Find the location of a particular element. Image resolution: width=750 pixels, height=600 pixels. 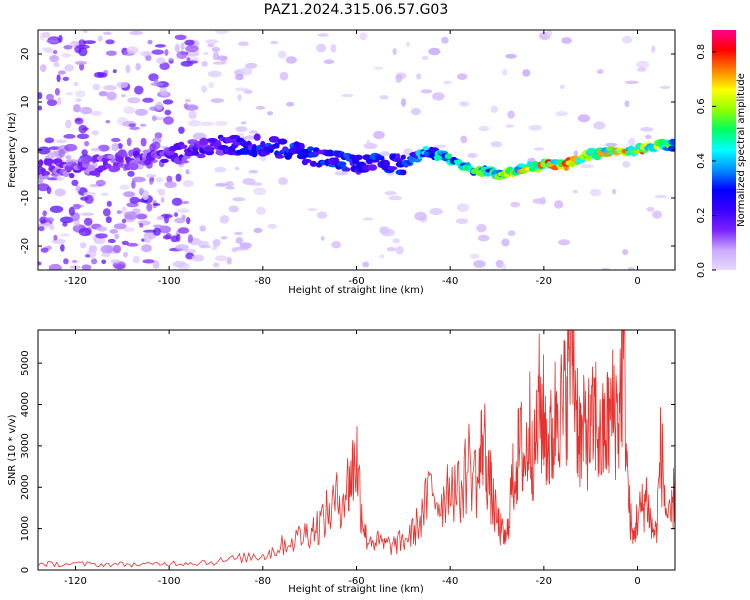

x-tick-label: -120 is located at coordinates (75, 581).